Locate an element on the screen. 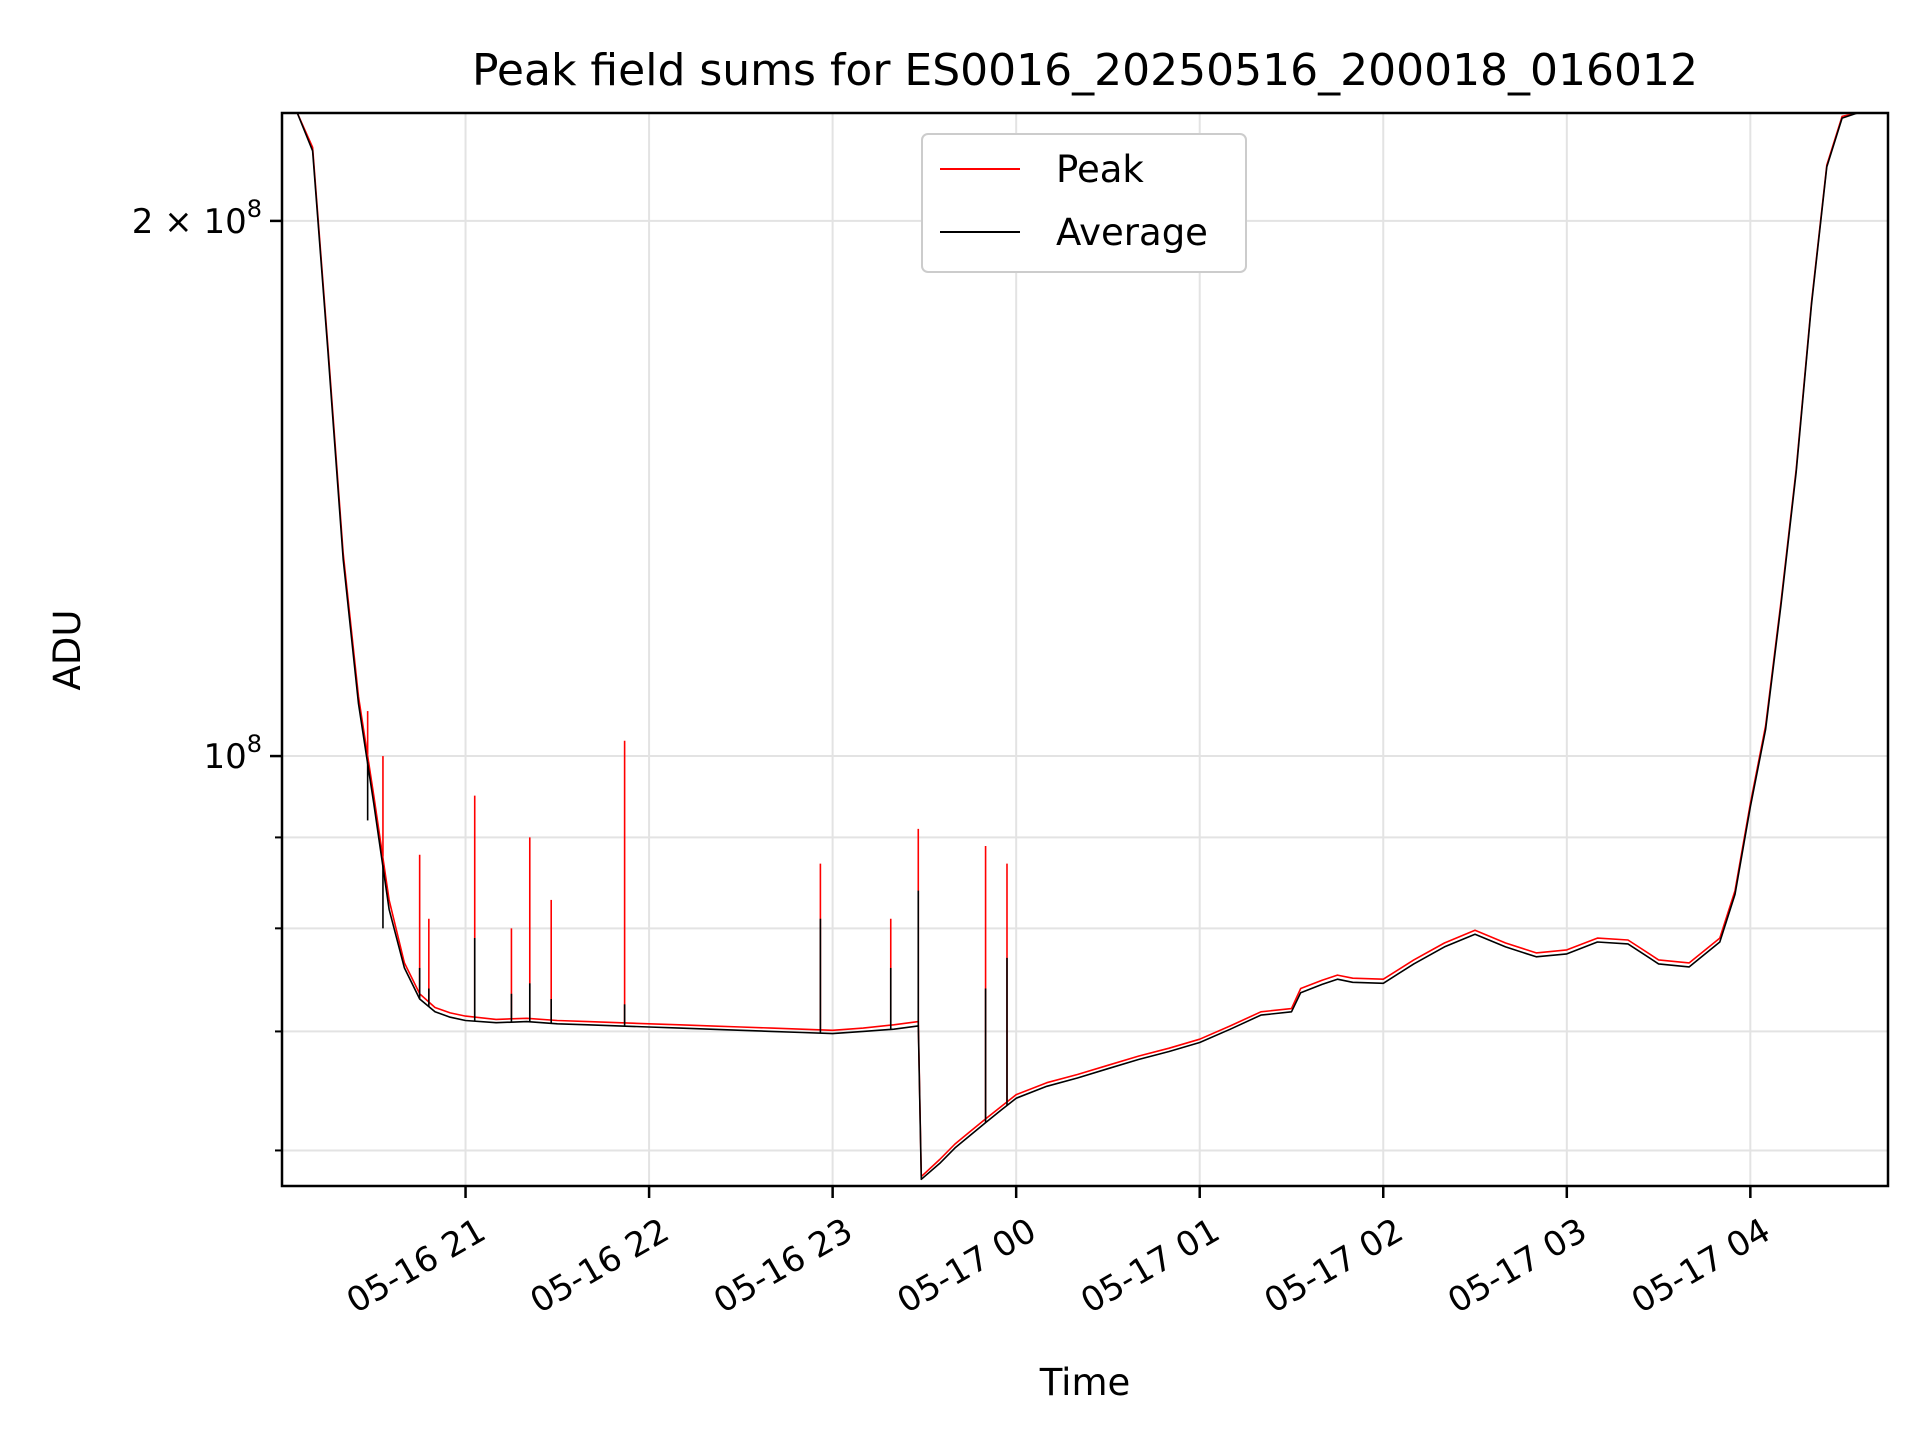  y-axis-label: ADU is located at coordinates (67, 650).